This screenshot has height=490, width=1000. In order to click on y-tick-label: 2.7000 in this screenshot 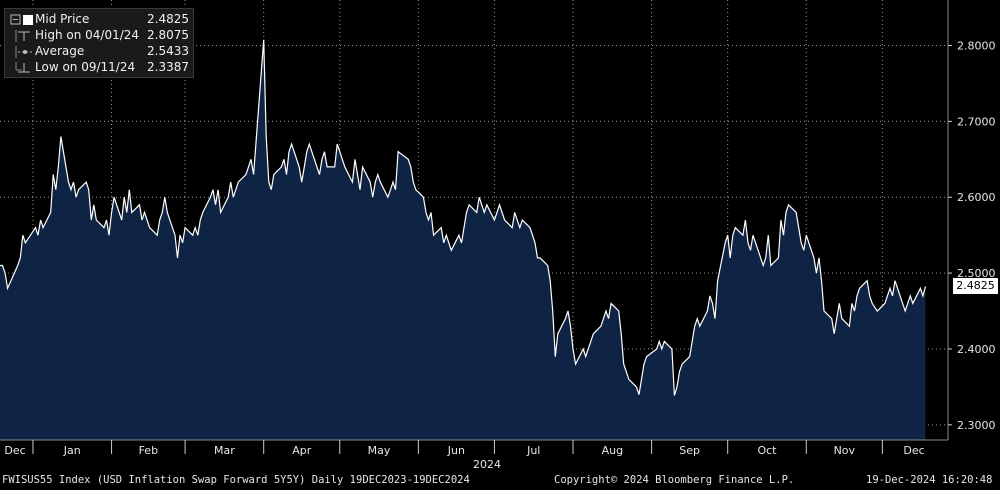, I will do `click(976, 121)`.